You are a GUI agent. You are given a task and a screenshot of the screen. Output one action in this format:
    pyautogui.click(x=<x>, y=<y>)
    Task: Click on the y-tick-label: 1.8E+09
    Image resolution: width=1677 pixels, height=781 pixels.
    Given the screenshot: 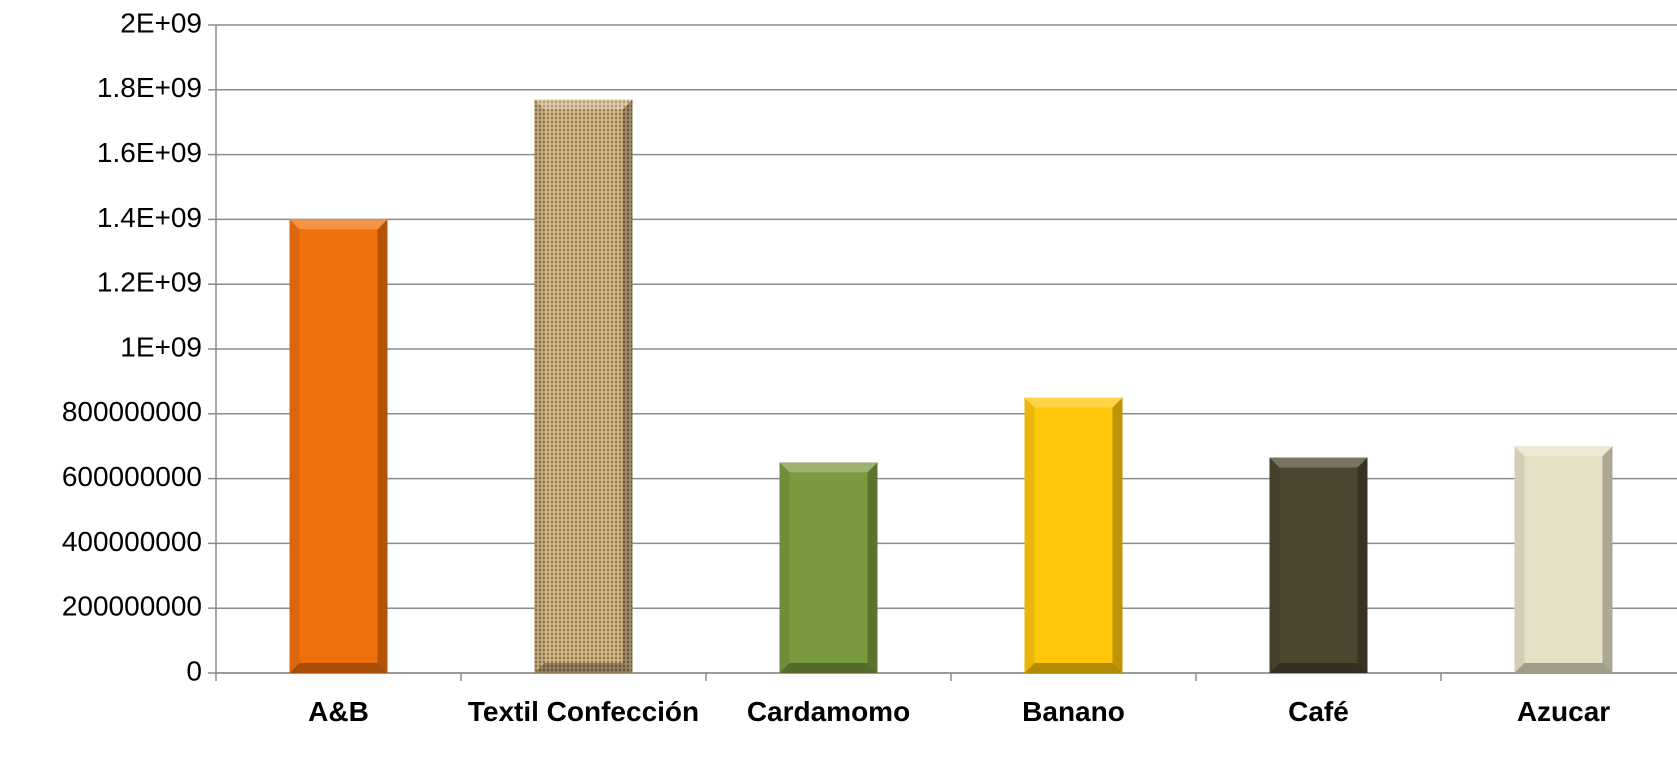 What is the action you would take?
    pyautogui.click(x=149, y=87)
    